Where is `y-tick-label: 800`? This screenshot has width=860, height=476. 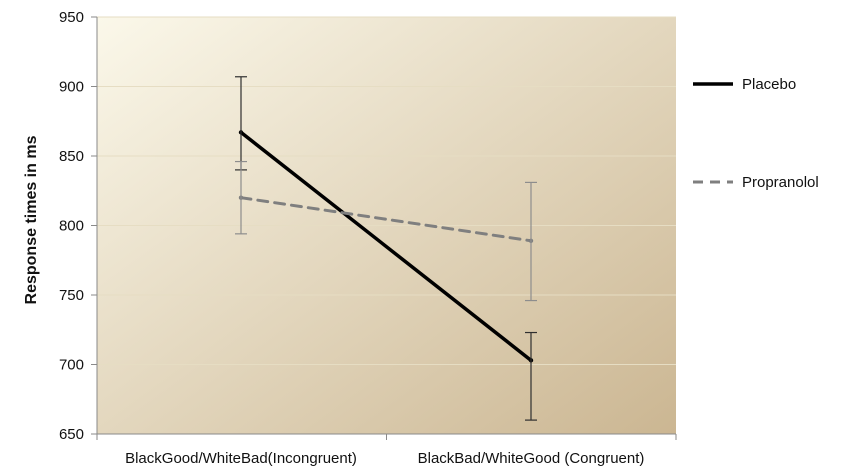 y-tick-label: 800 is located at coordinates (71, 226).